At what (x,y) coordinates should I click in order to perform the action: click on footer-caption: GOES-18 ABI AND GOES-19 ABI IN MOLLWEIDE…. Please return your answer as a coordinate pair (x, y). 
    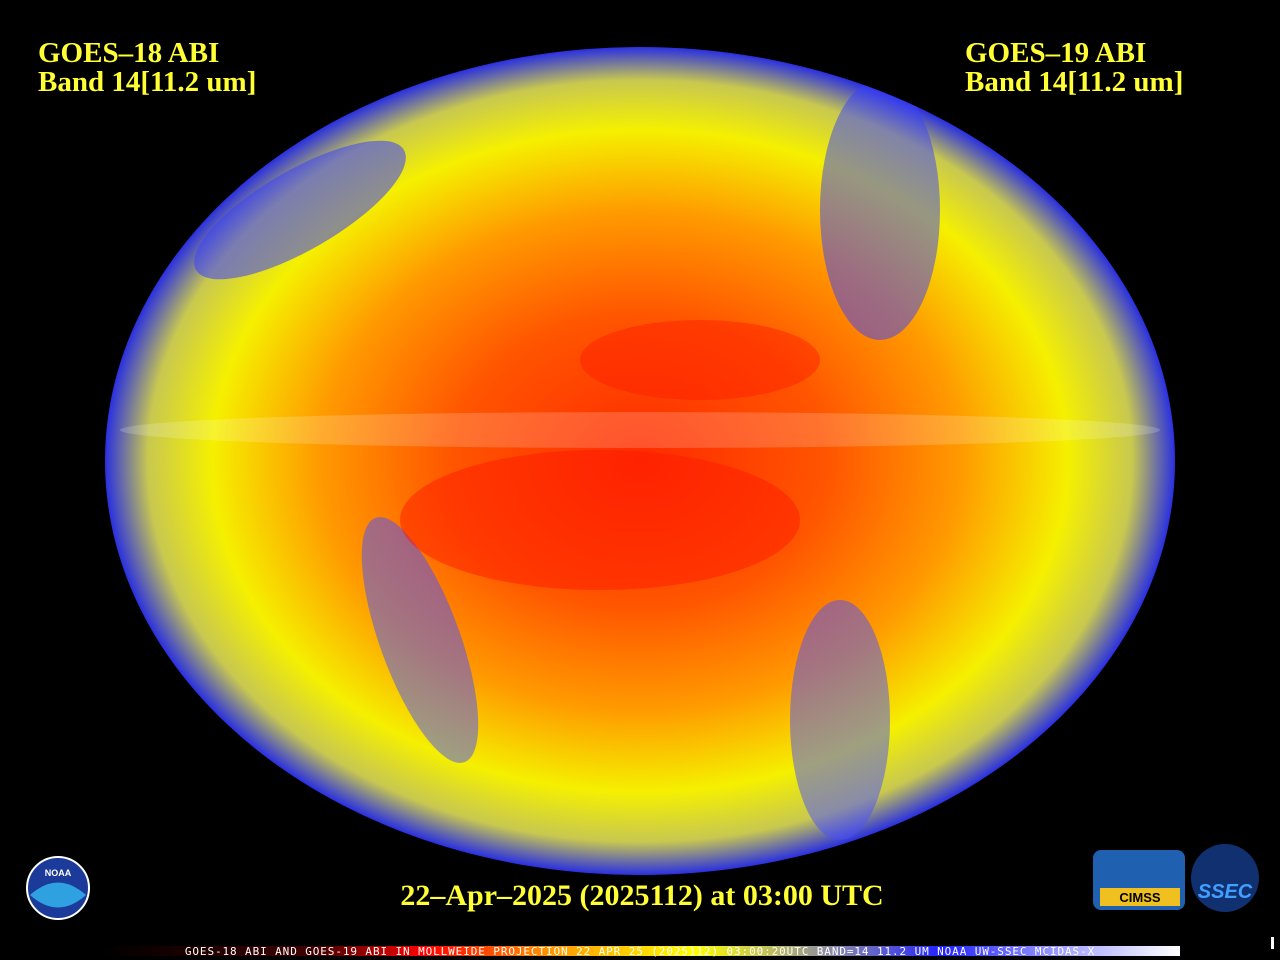
    Looking at the image, I should click on (640, 951).